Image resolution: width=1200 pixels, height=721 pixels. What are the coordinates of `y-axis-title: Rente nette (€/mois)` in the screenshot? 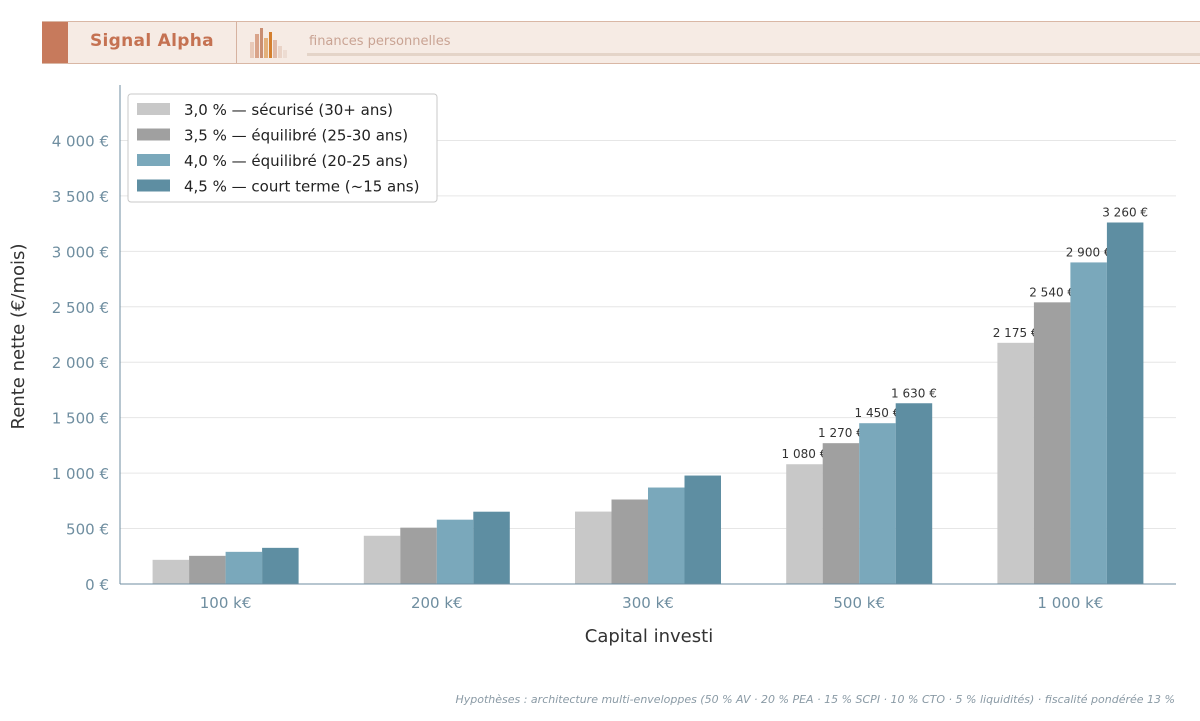 It's located at (18, 337).